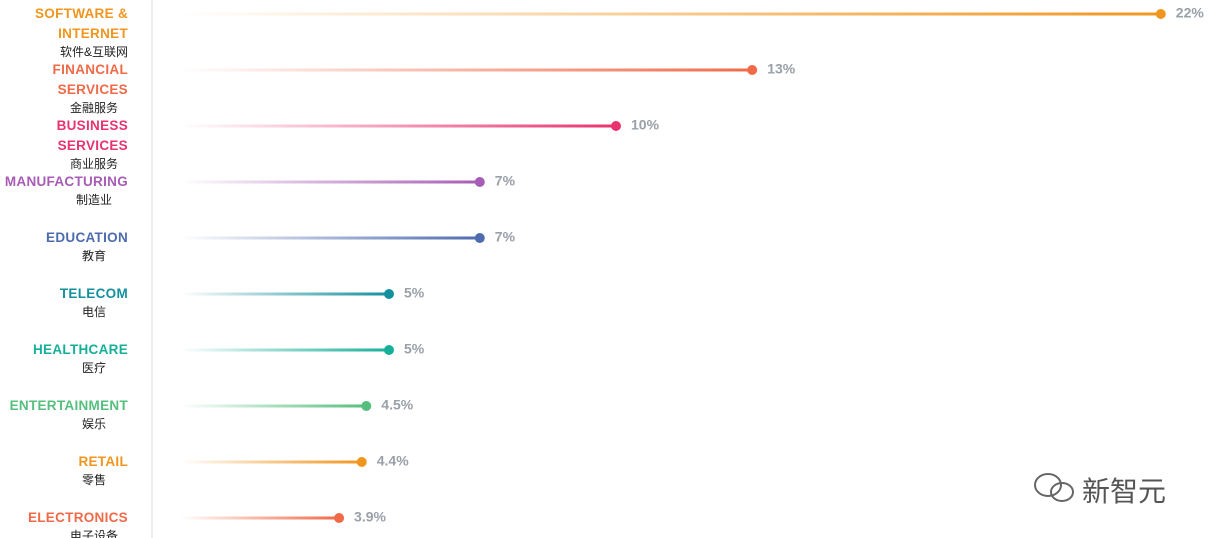 This screenshot has width=1213, height=538. What do you see at coordinates (781, 69) in the screenshot?
I see `value-label: 13%` at bounding box center [781, 69].